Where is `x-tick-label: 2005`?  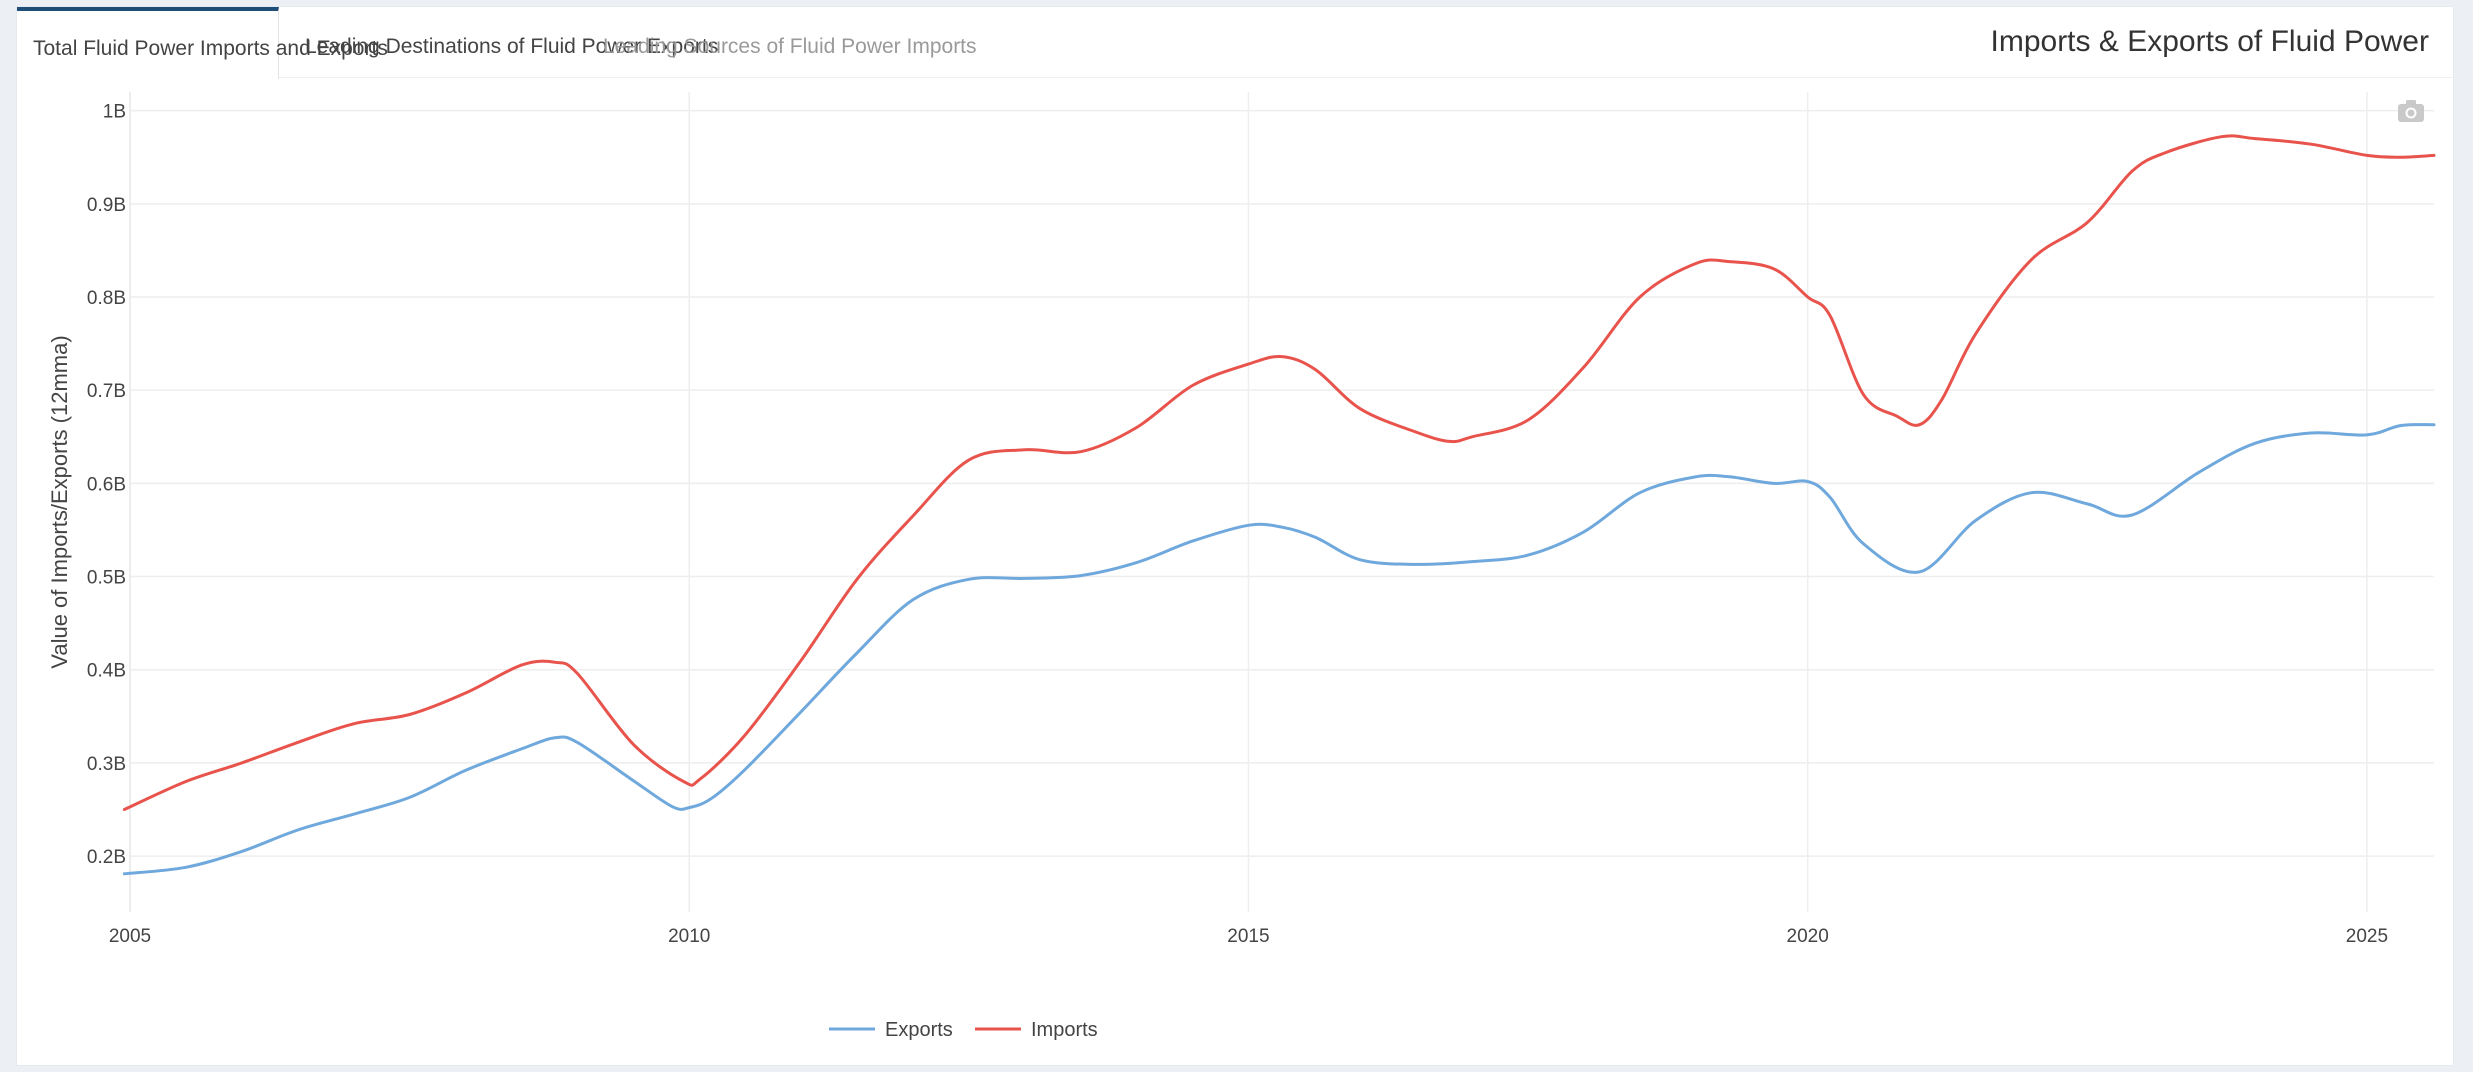 x-tick-label: 2005 is located at coordinates (130, 936).